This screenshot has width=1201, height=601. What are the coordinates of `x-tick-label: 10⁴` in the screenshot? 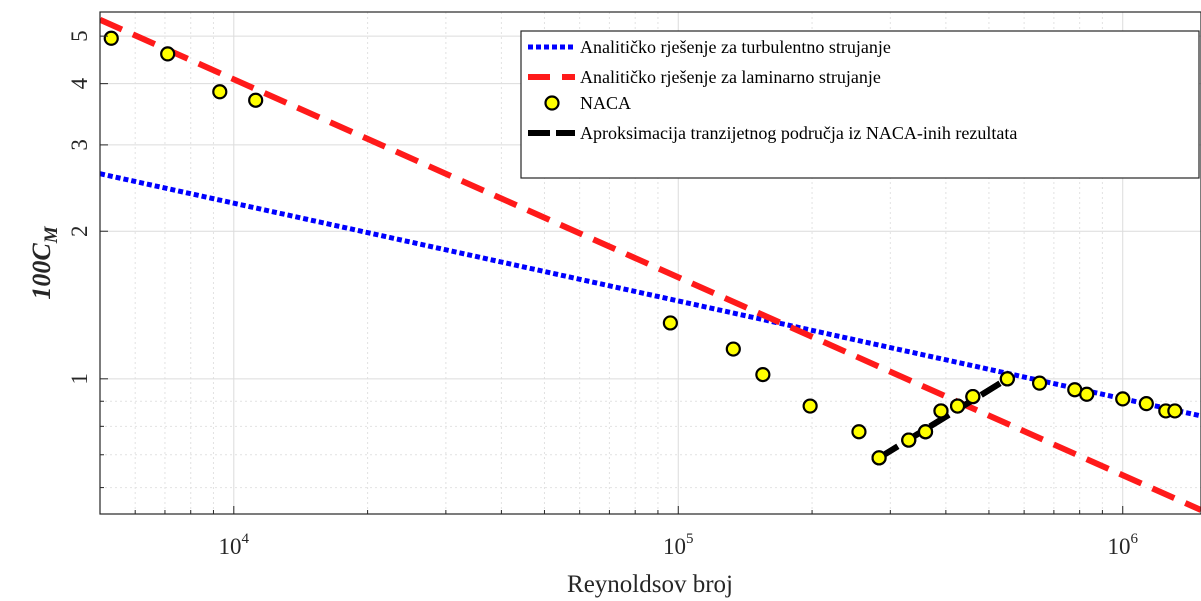 It's located at (234, 545).